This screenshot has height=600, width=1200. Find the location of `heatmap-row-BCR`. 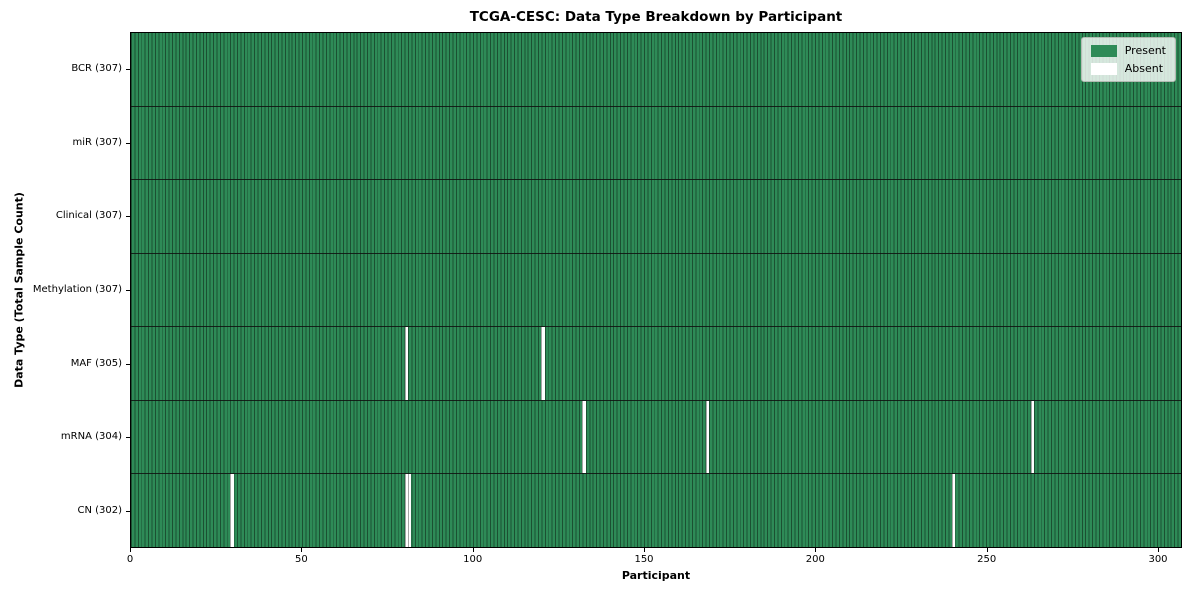

heatmap-row-BCR is located at coordinates (656, 70).